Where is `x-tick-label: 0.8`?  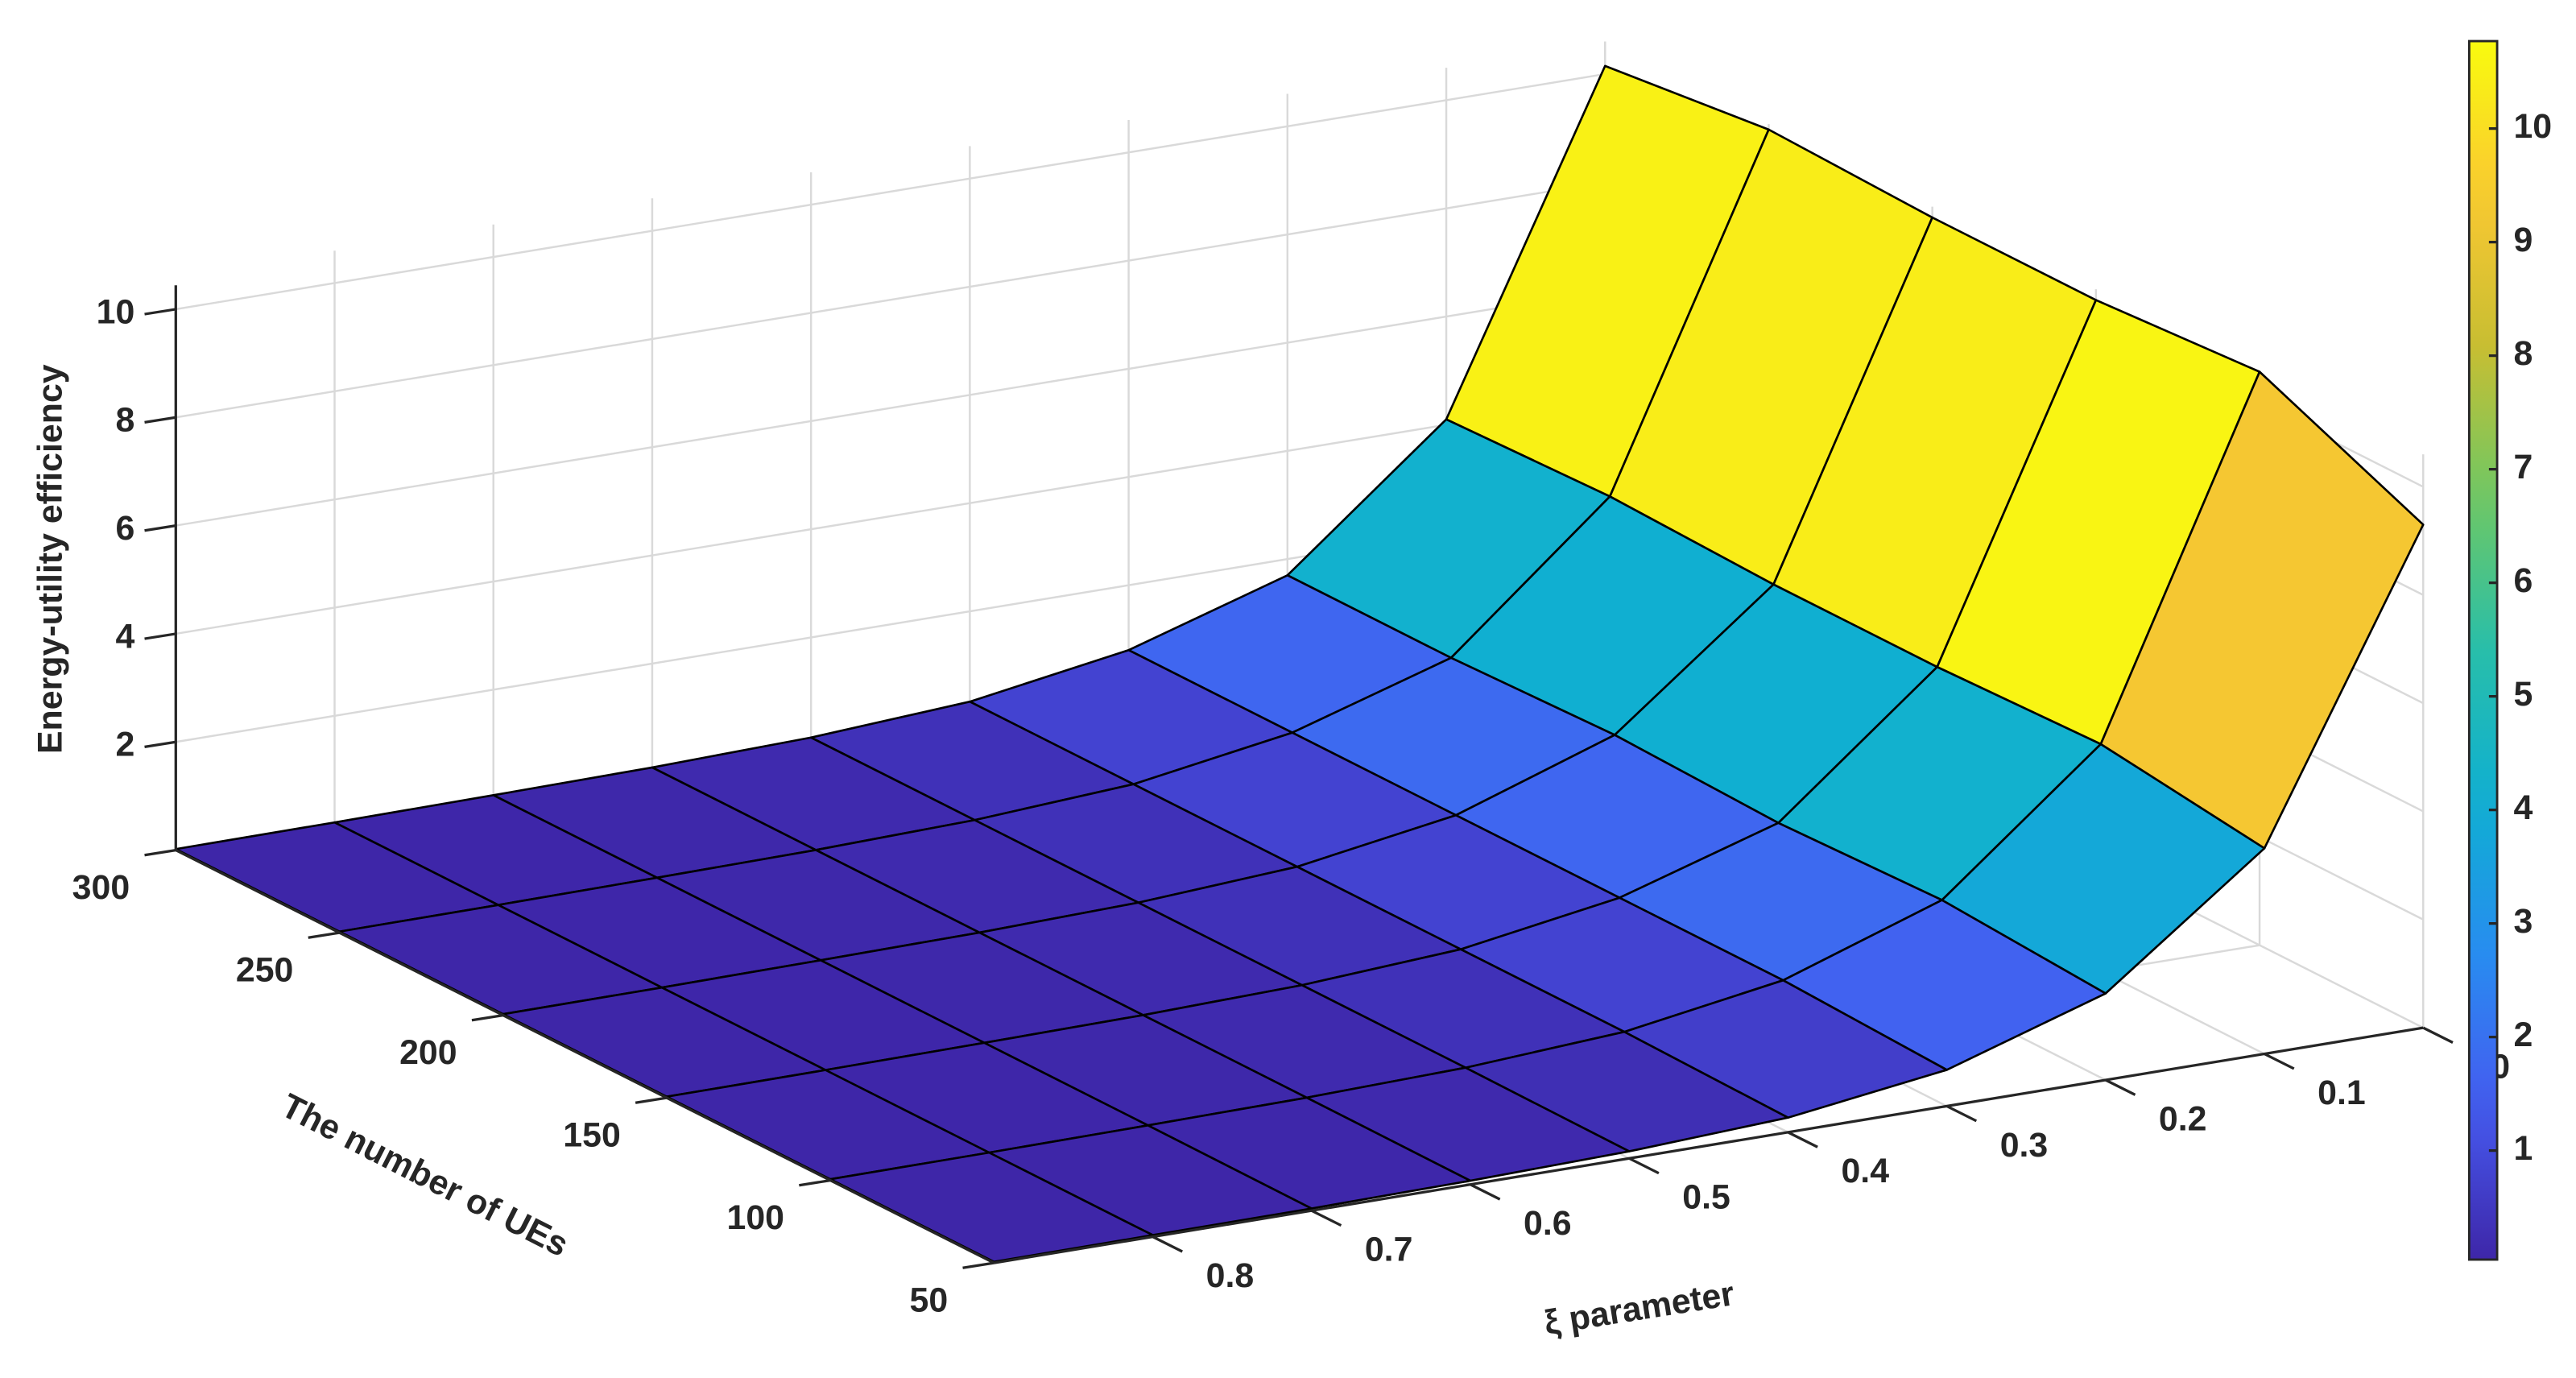 x-tick-label: 0.8 is located at coordinates (1230, 1275).